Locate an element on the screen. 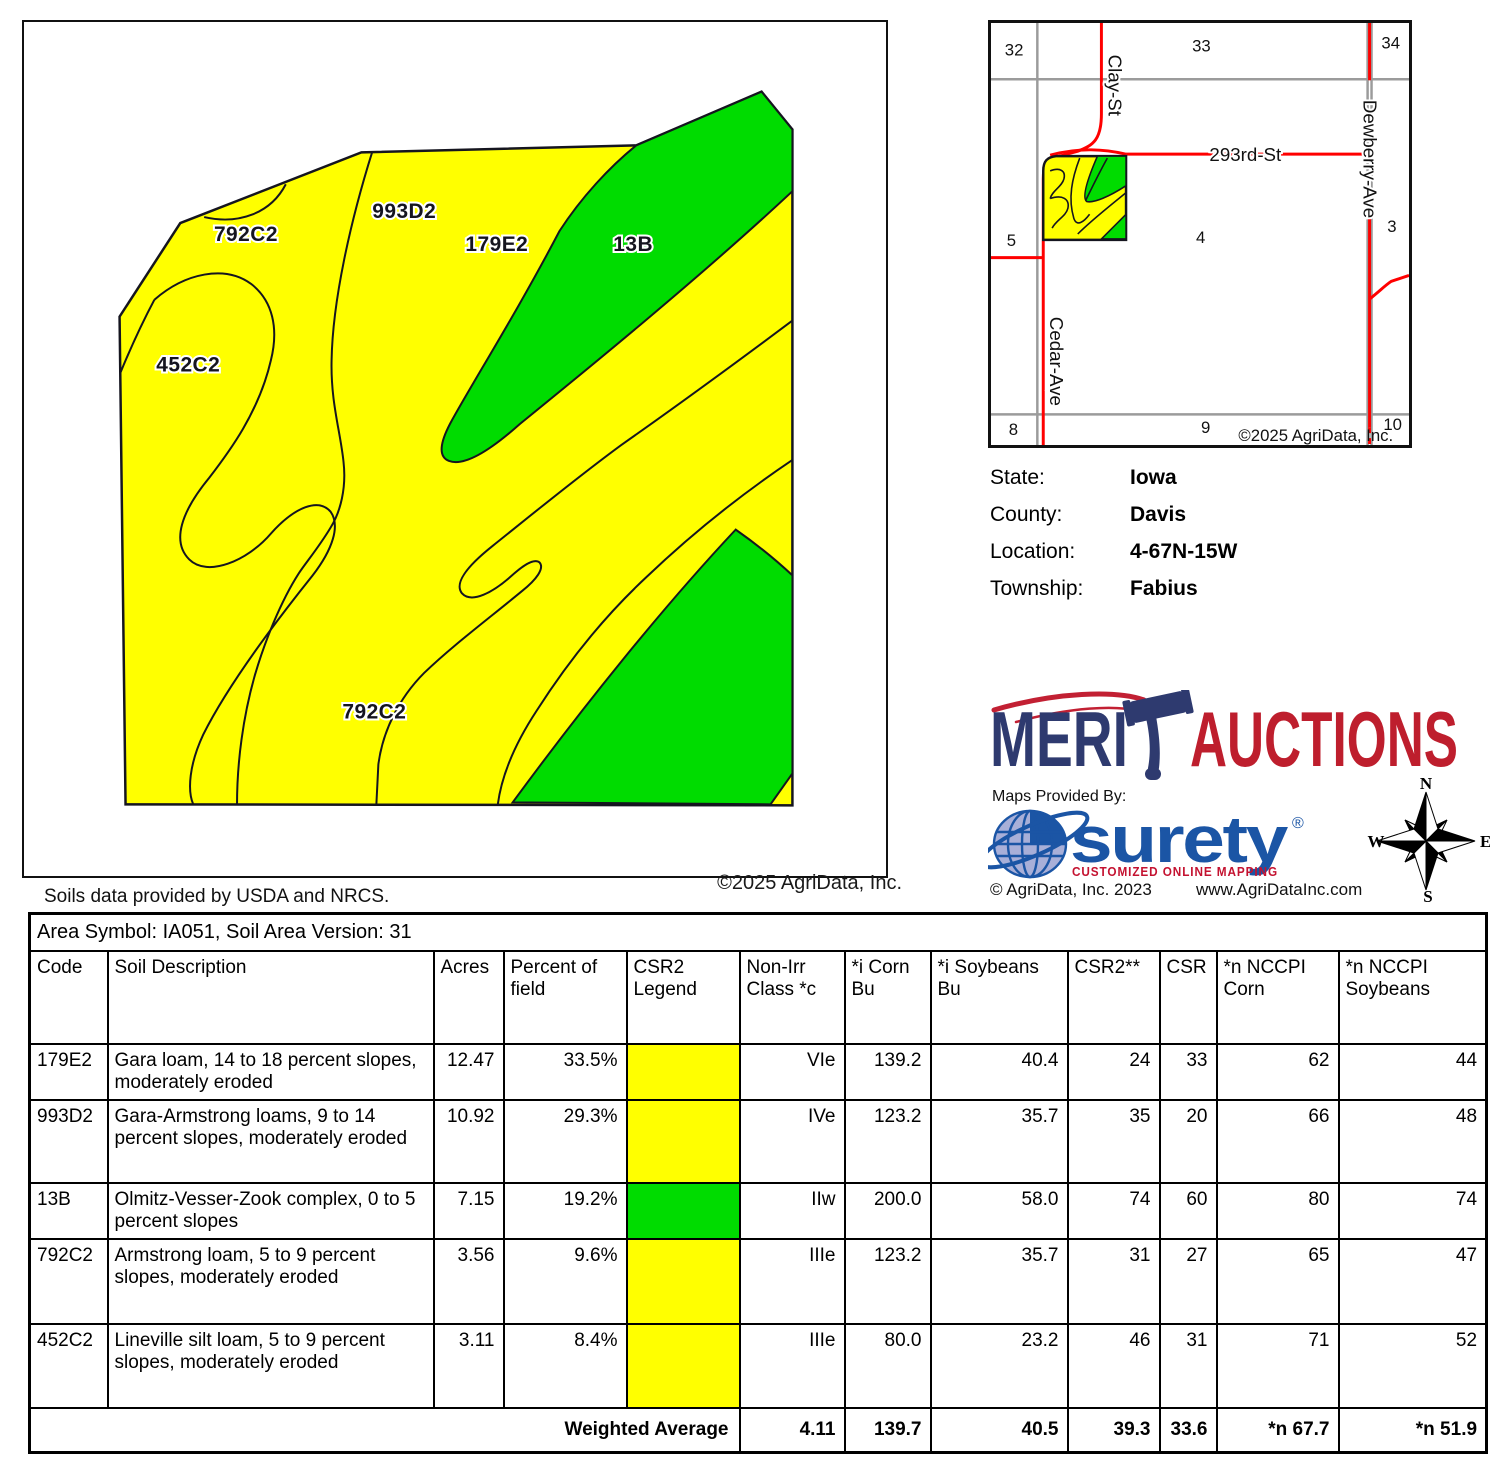 The width and height of the screenshot is (1500, 1471). cell-nccpi-soy: 52 is located at coordinates (1412, 1366).